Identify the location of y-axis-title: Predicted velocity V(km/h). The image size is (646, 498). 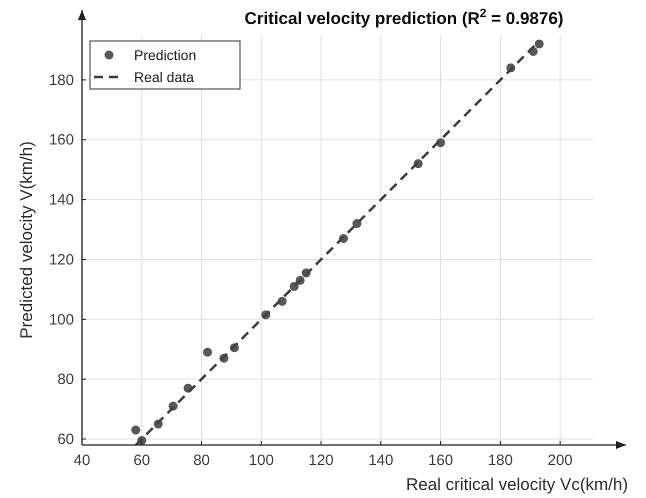
(26, 240).